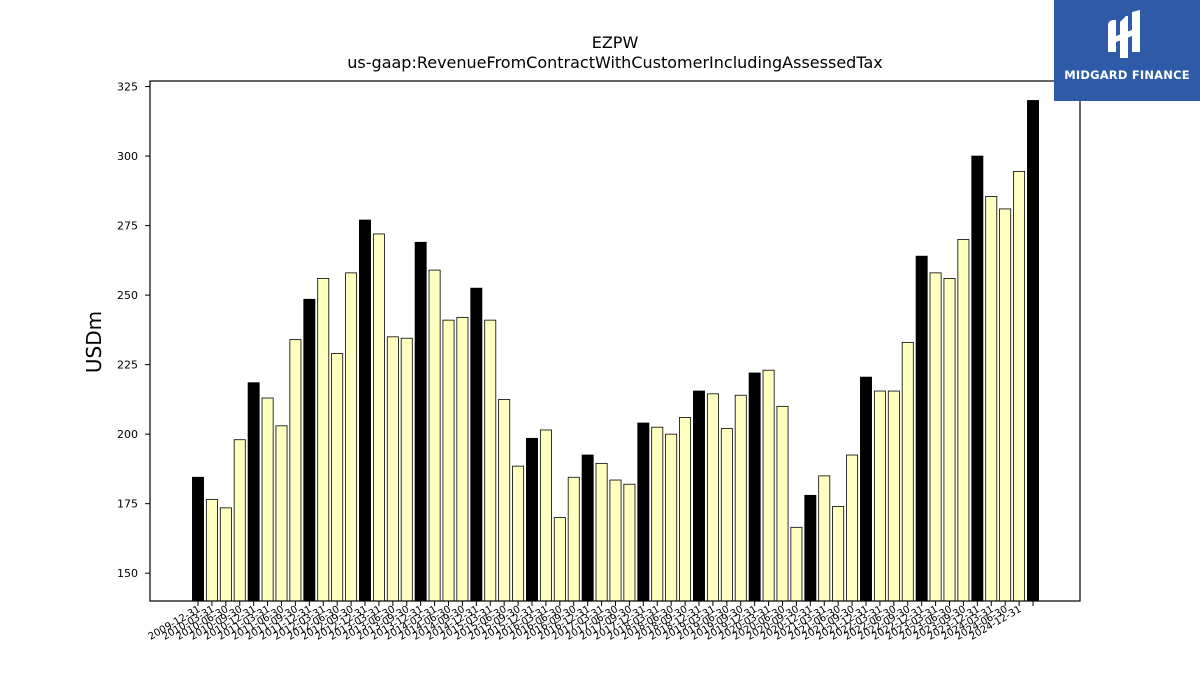 This screenshot has height=675, width=1200. Describe the element at coordinates (127, 573) in the screenshot. I see `y-tick-label: 150` at that location.